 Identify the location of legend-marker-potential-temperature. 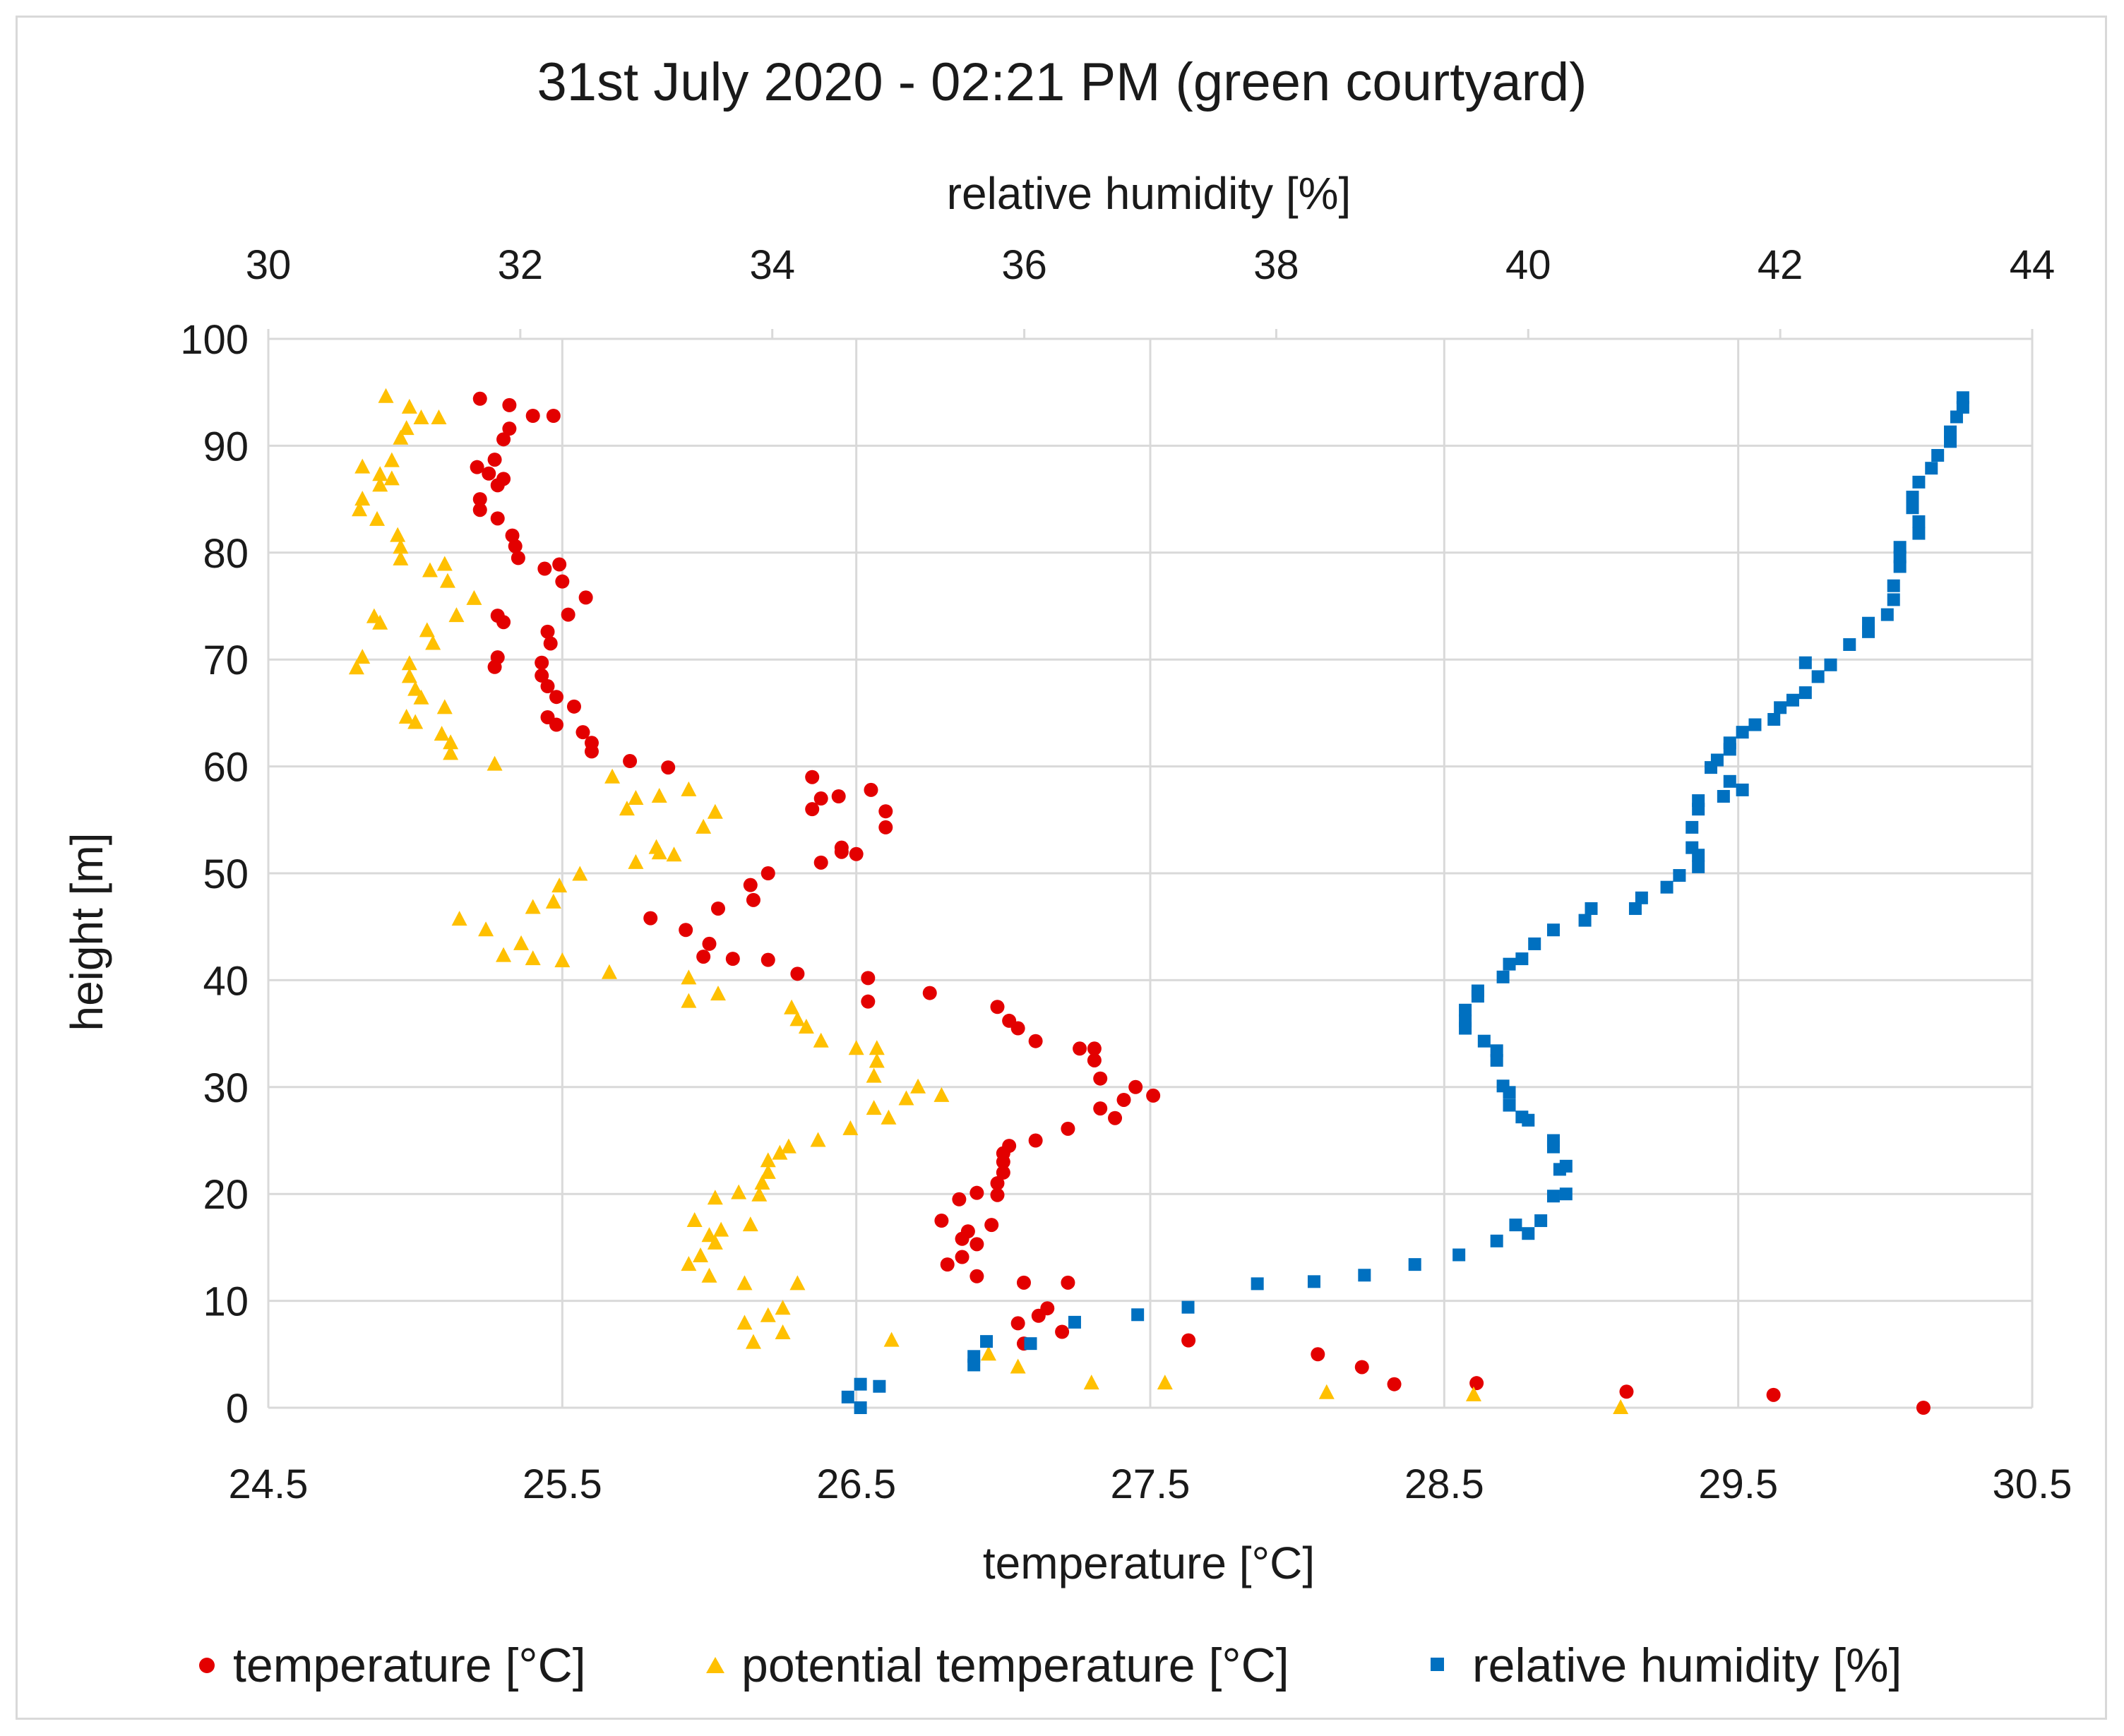
(715, 1665).